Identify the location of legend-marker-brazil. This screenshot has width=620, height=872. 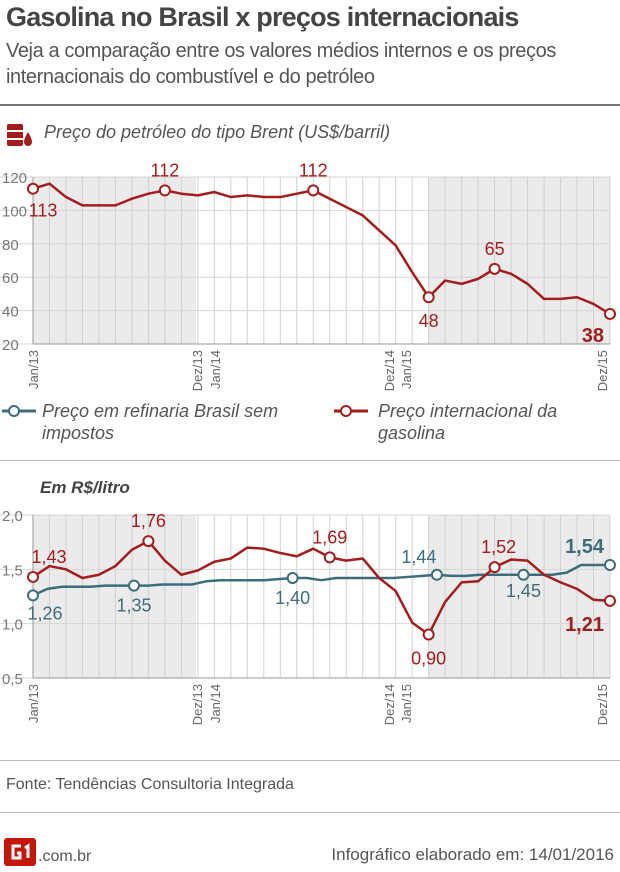
(19, 411).